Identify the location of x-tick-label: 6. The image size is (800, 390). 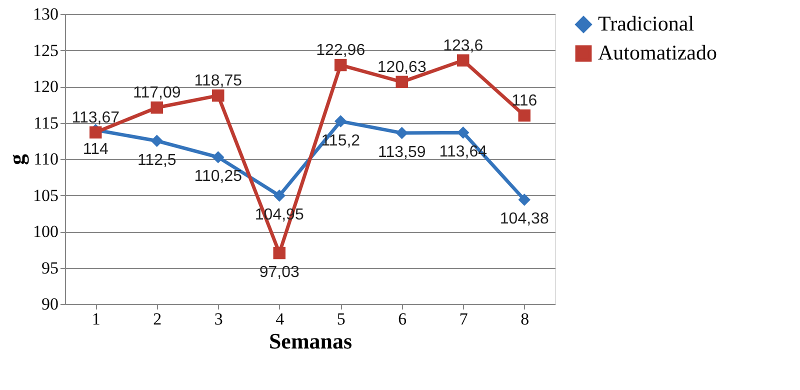
(402, 319).